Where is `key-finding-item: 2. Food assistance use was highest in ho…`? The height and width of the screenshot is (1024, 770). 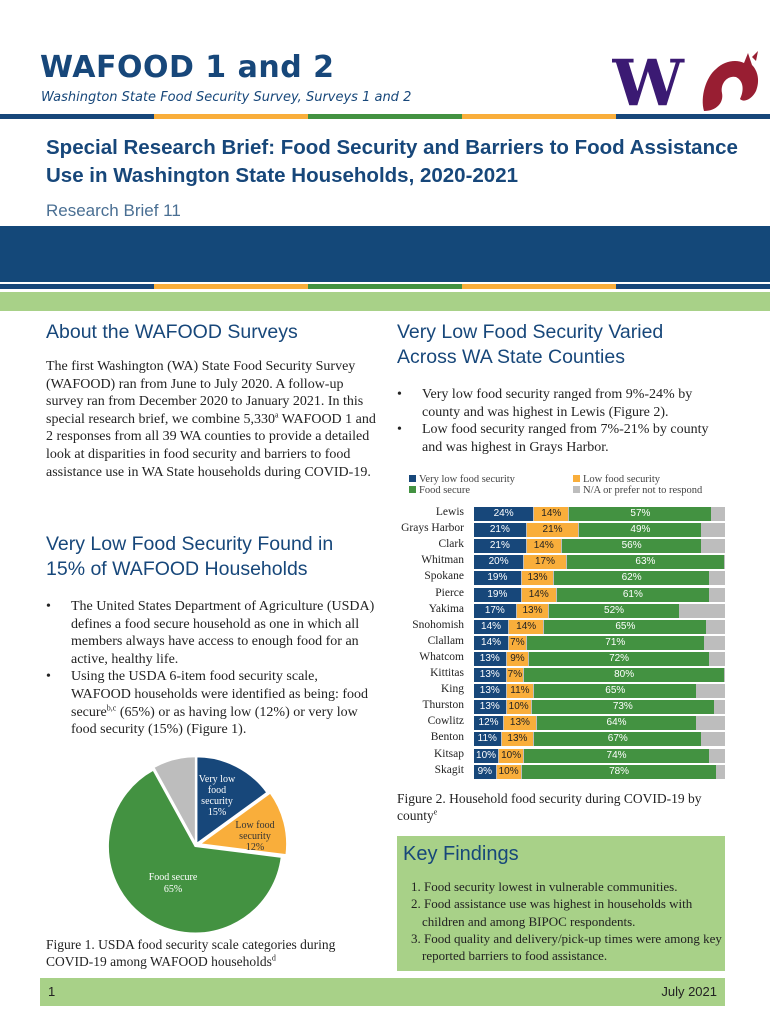 key-finding-item: 2. Food assistance use was highest in ho… is located at coordinates (552, 912).